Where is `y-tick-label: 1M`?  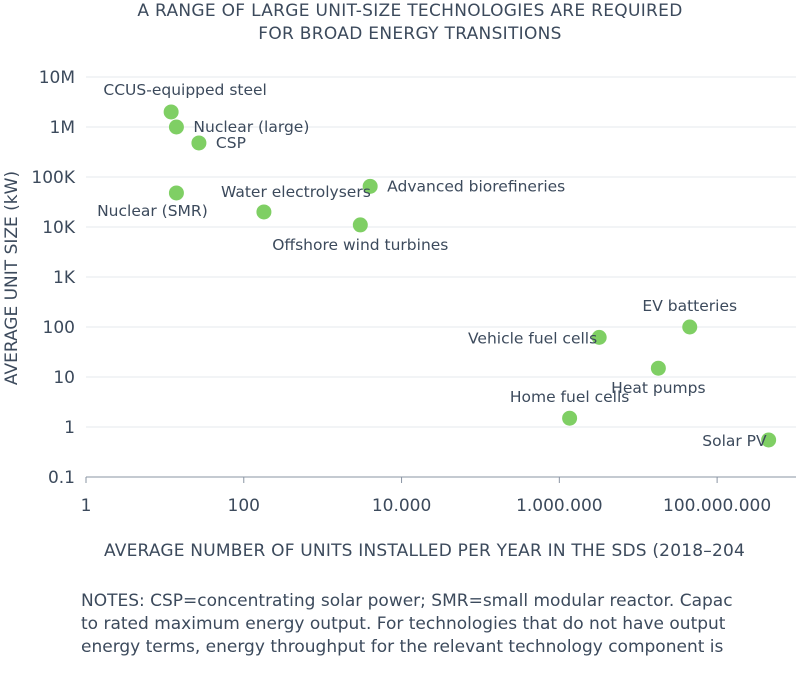 y-tick-label: 1M is located at coordinates (62, 128).